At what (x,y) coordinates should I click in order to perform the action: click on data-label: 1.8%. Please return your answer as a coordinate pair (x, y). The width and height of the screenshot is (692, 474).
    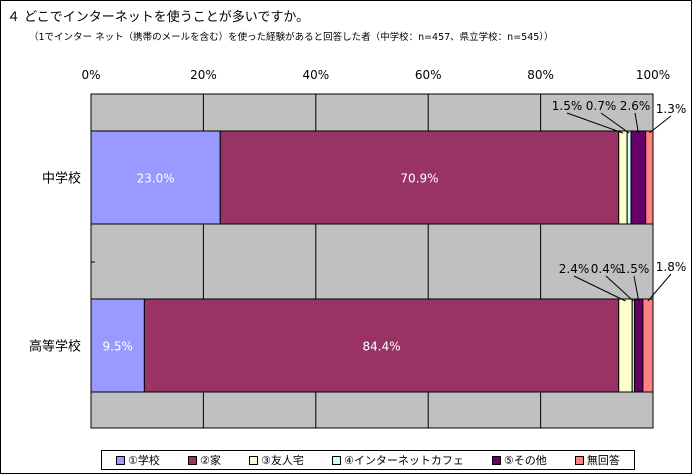
    Looking at the image, I should click on (671, 267).